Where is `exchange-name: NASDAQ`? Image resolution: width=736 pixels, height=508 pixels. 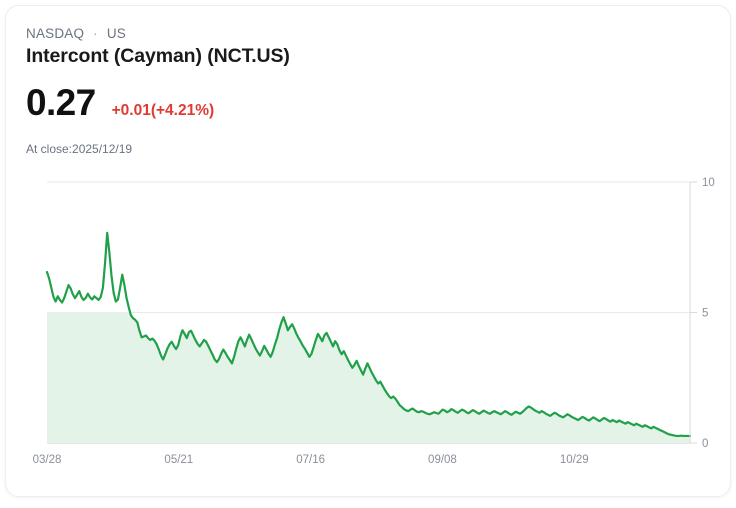 exchange-name: NASDAQ is located at coordinates (55, 33).